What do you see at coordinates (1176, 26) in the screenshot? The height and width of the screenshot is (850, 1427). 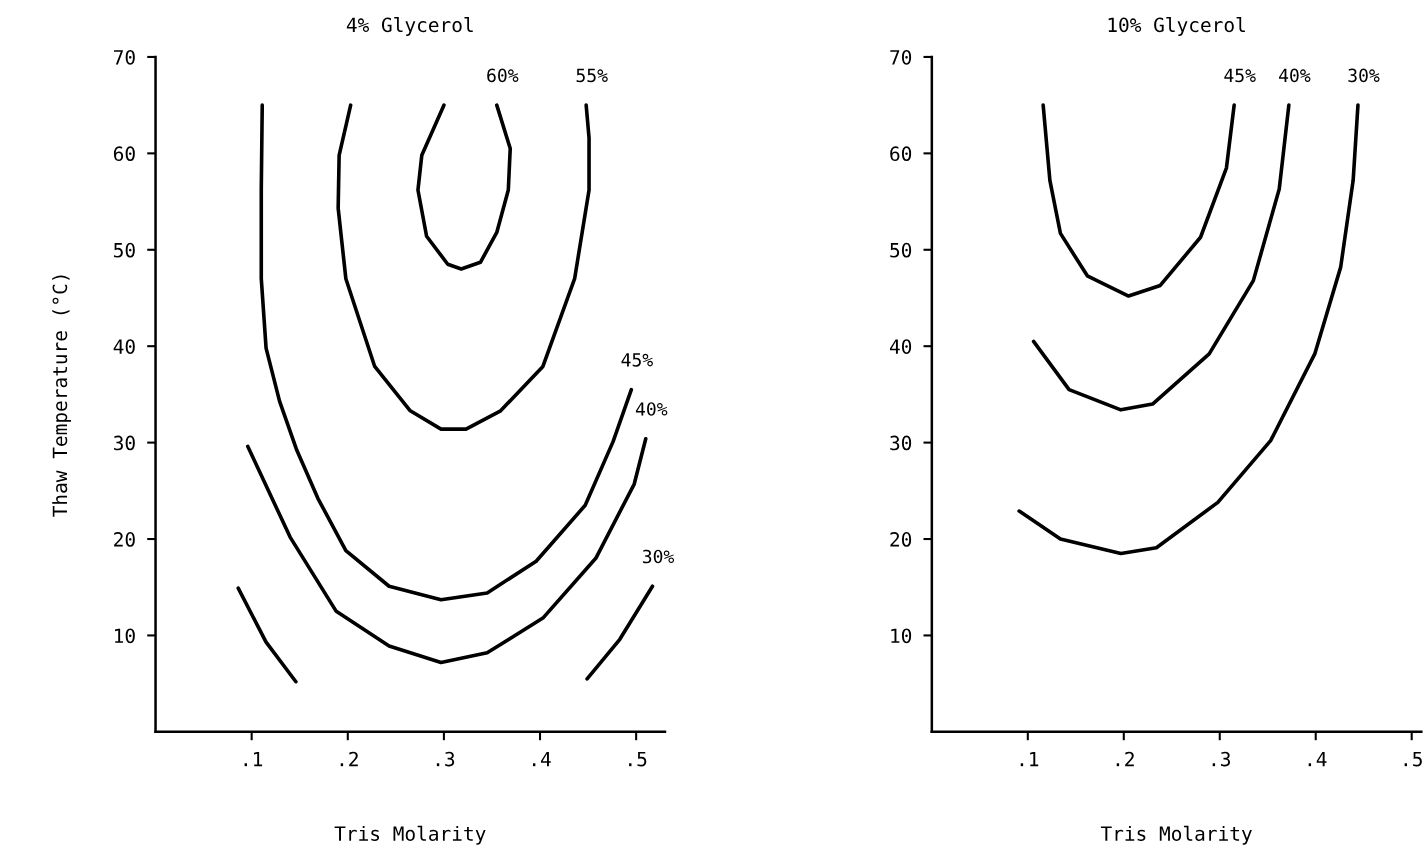 I see `chart-title: 10% Glycerol` at bounding box center [1176, 26].